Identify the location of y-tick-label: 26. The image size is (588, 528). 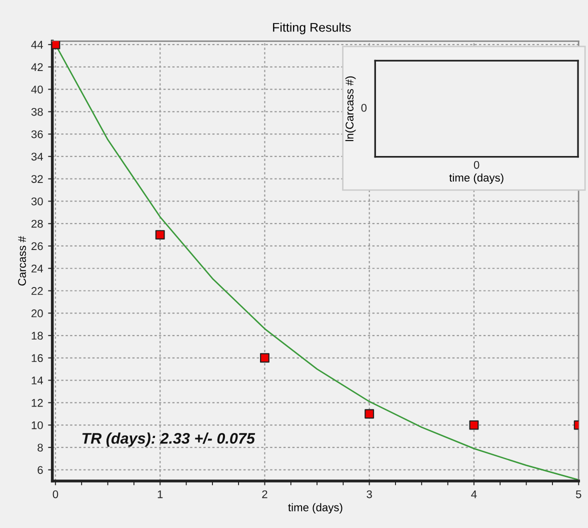
(37, 246).